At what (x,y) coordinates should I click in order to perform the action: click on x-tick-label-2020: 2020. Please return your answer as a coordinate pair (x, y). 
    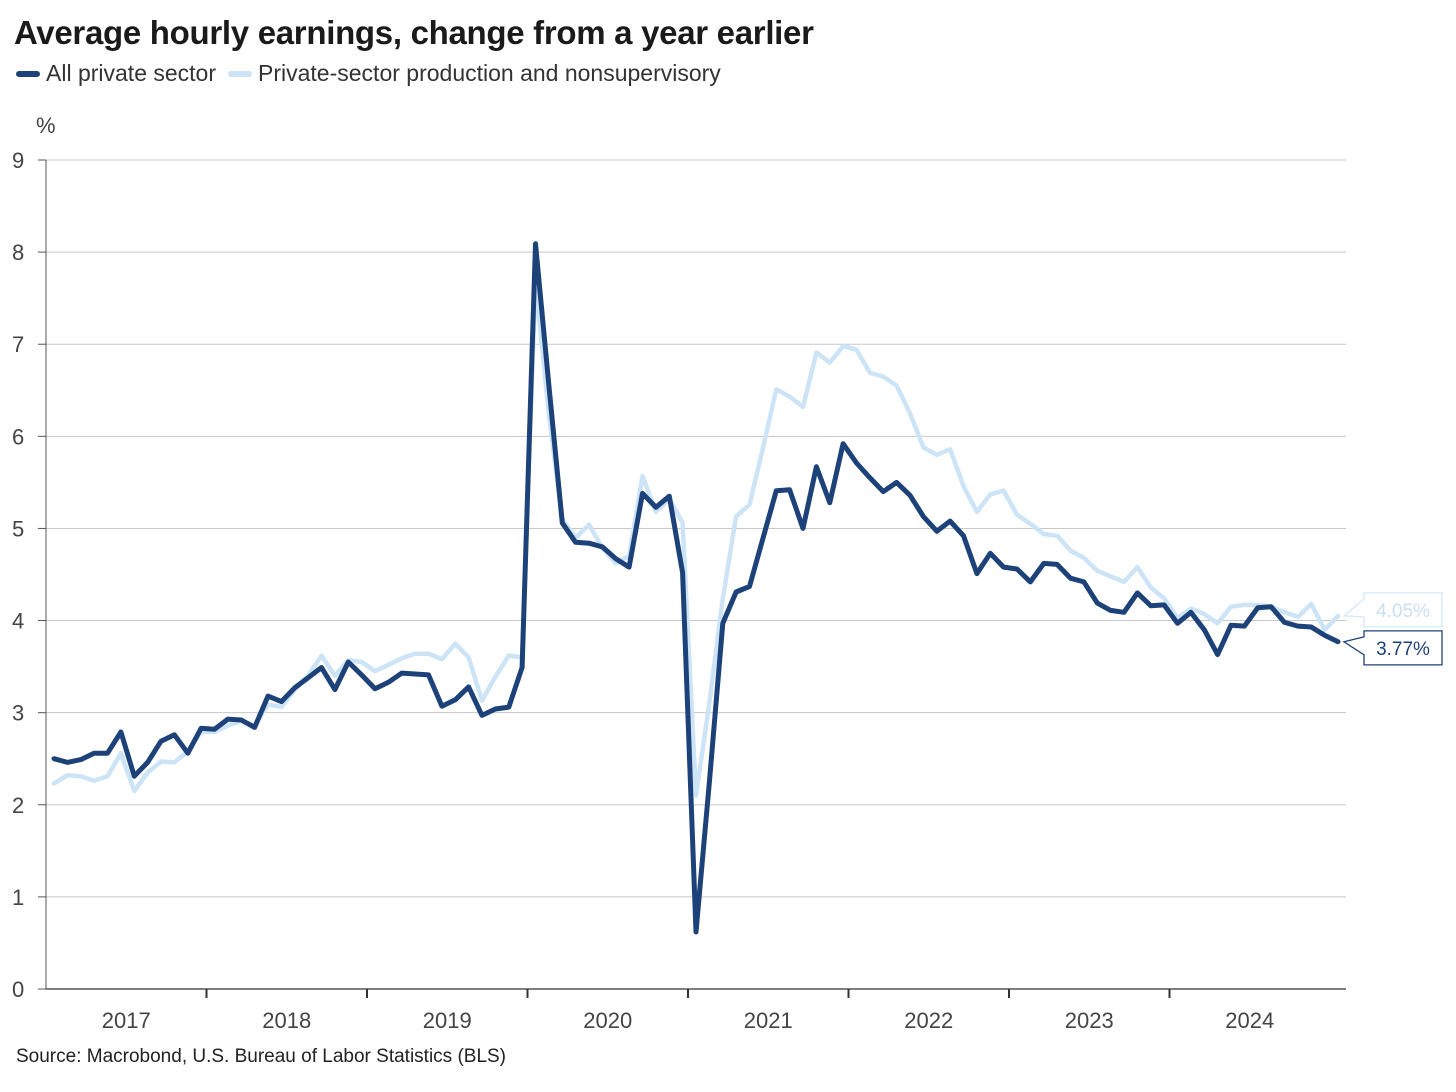
    Looking at the image, I should click on (607, 1020).